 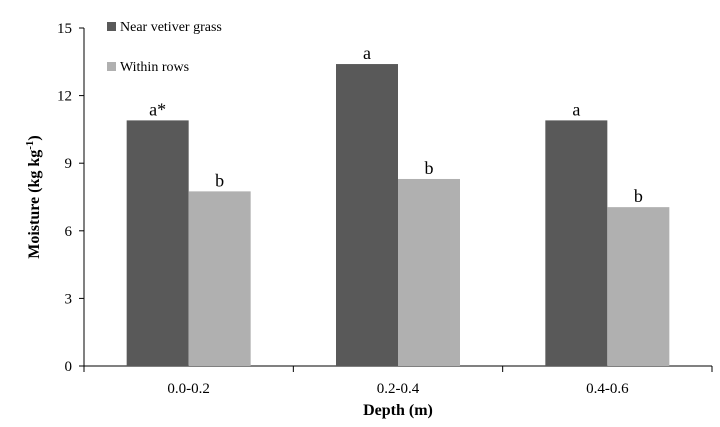 I want to click on x-tick-label: 0.0-0.2, so click(x=188, y=389).